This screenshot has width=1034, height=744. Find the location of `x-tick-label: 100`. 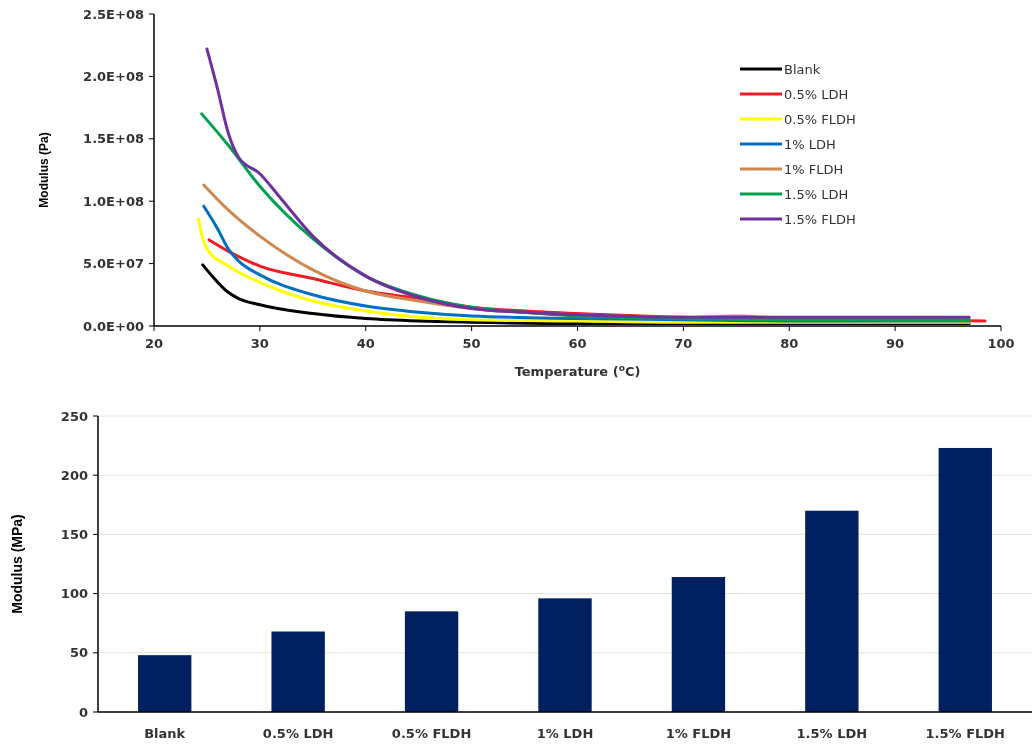

x-tick-label: 100 is located at coordinates (1001, 343).